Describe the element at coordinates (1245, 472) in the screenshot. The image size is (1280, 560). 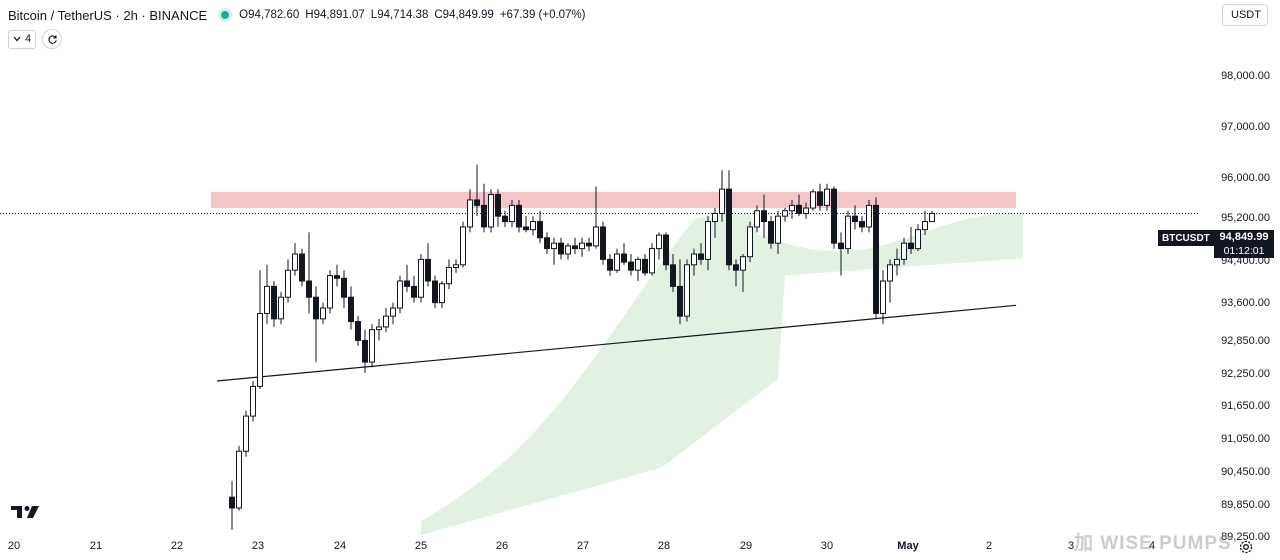
I see `price-tick: 90,450.00` at that location.